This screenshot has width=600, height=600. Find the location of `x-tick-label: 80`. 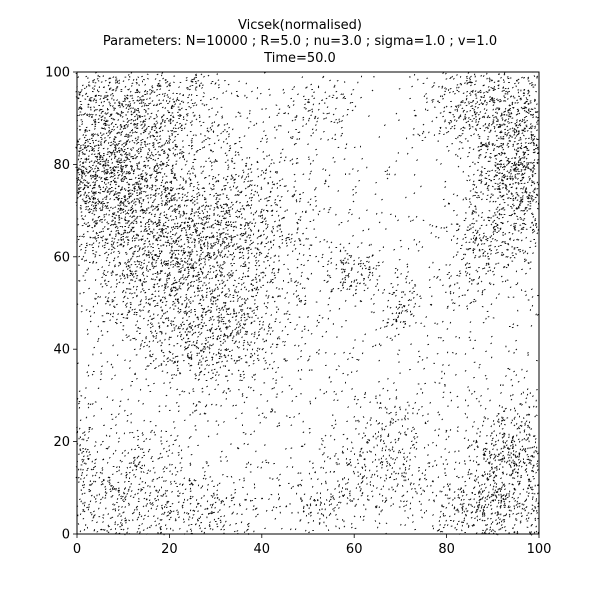

x-tick-label: 80 is located at coordinates (446, 549).